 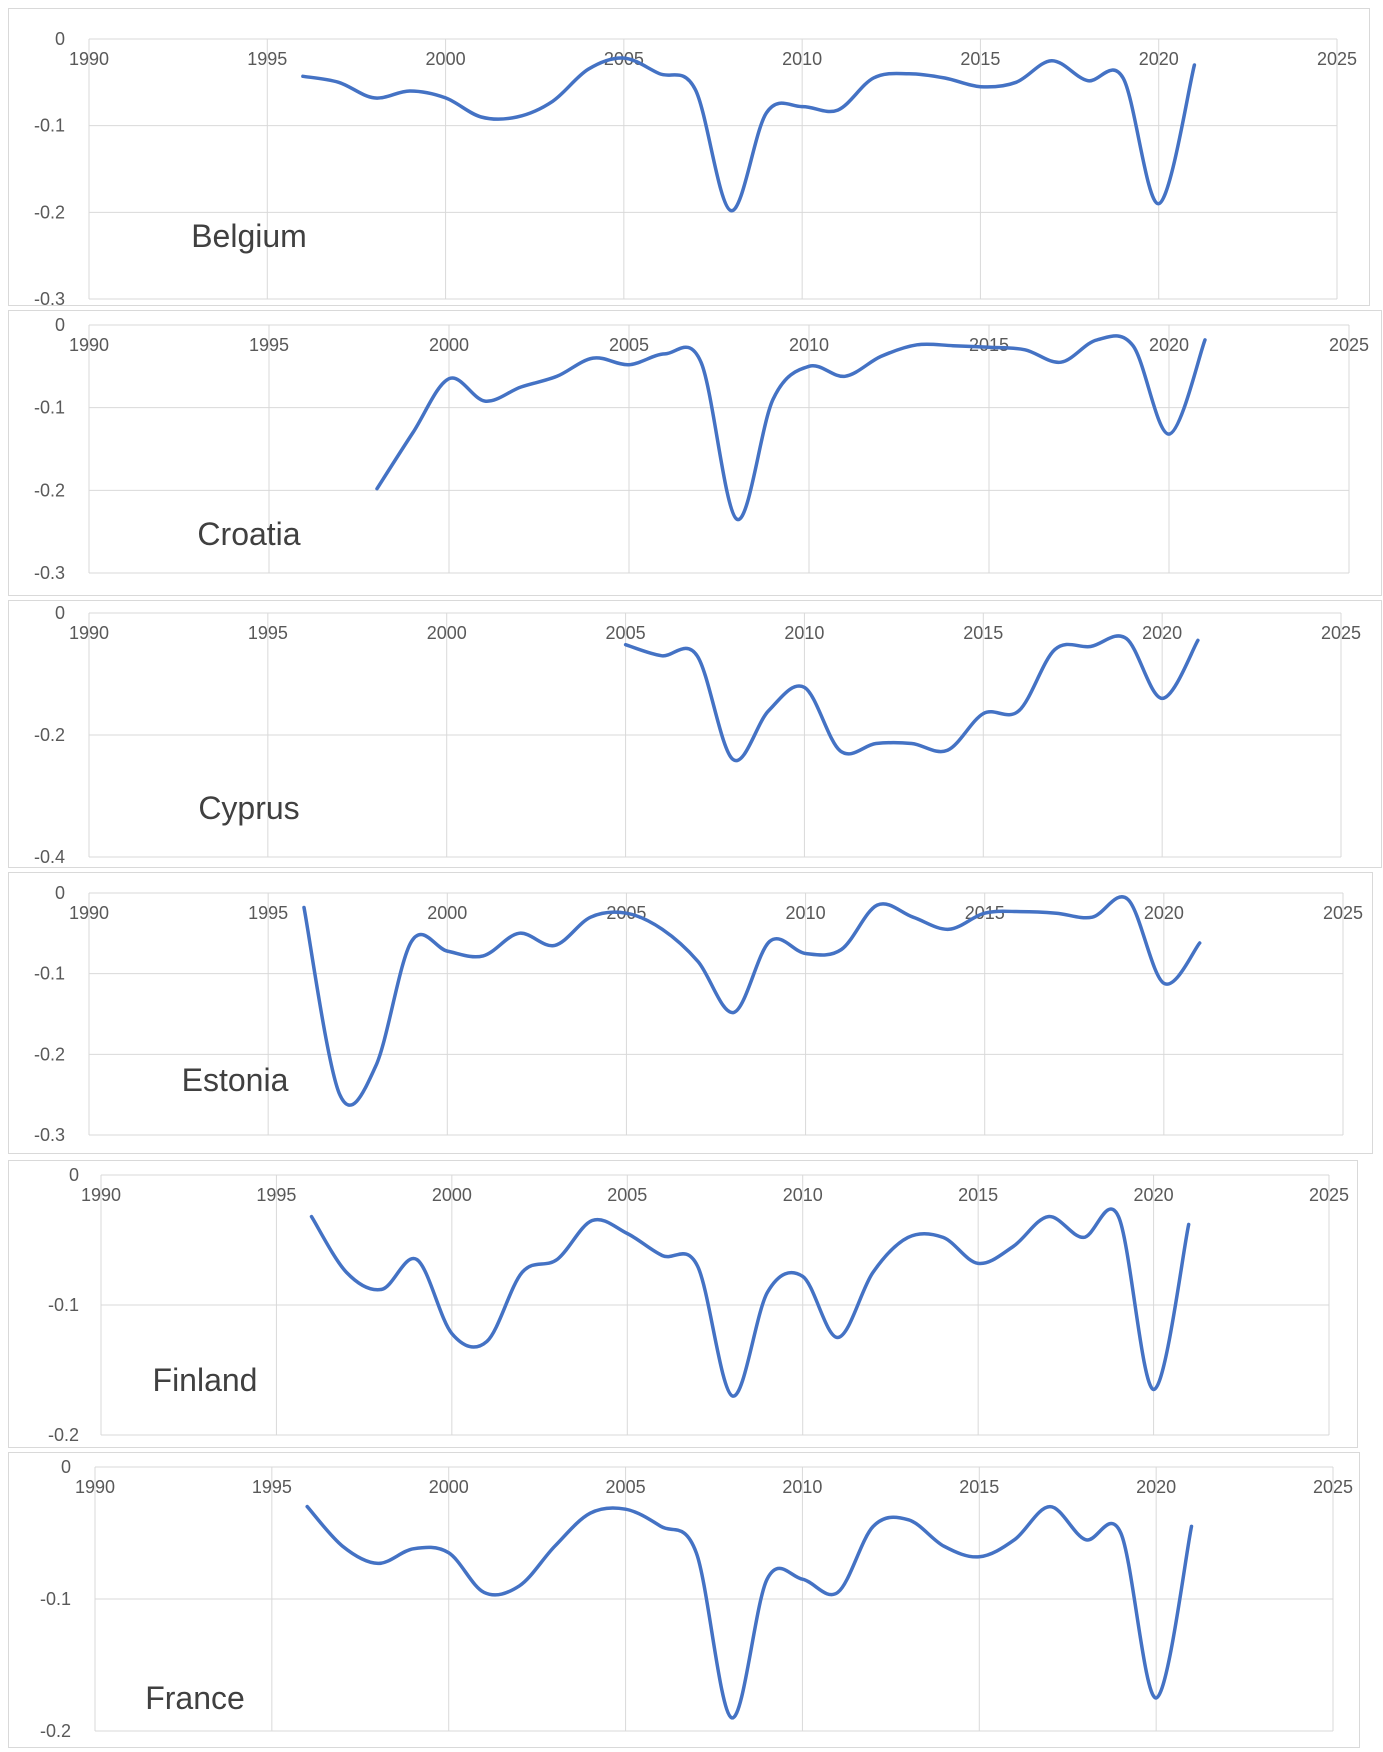 I want to click on x-tick-label: 2015, so click(x=989, y=345).